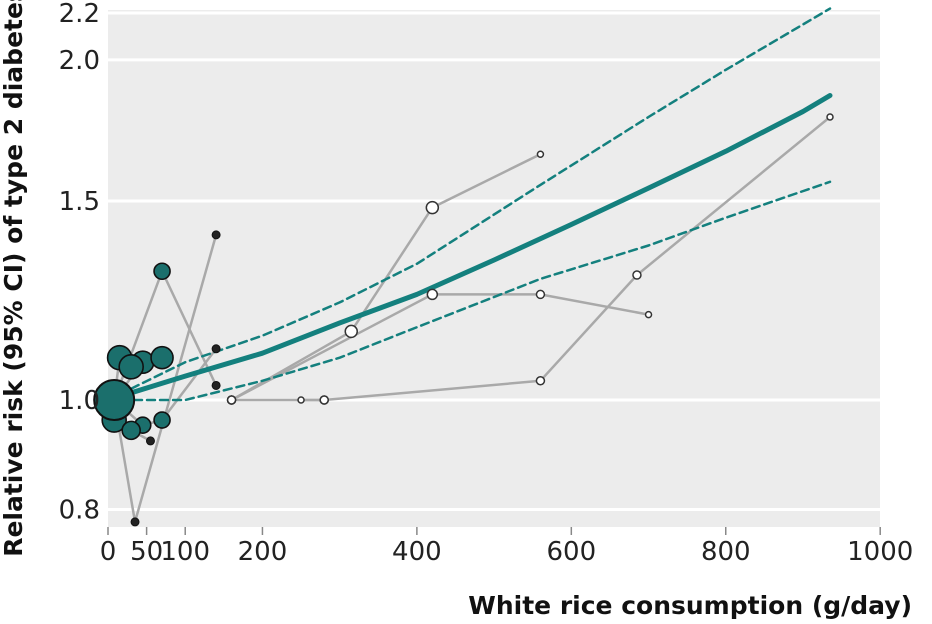 Image resolution: width=932 pixels, height=624 pixels. What do you see at coordinates (79, 401) in the screenshot?
I see `y-tick-label: 1.0` at bounding box center [79, 401].